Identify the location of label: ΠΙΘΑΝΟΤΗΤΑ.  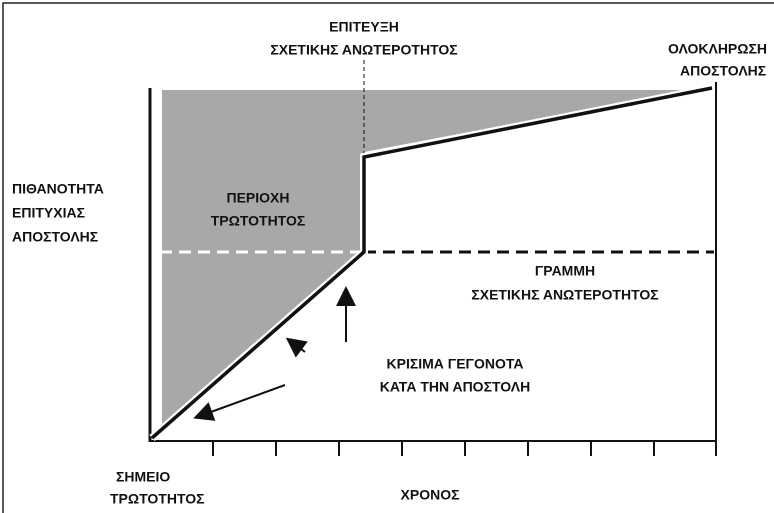
(58, 189).